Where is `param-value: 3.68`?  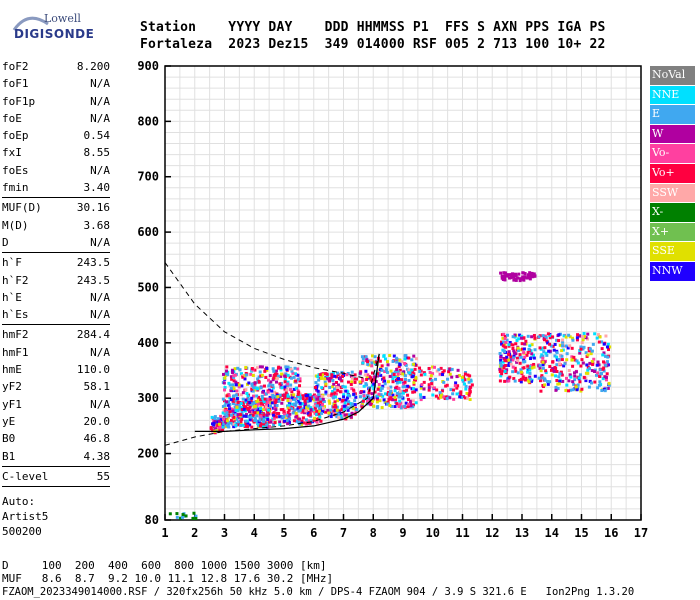 param-value: 3.68 is located at coordinates (97, 225).